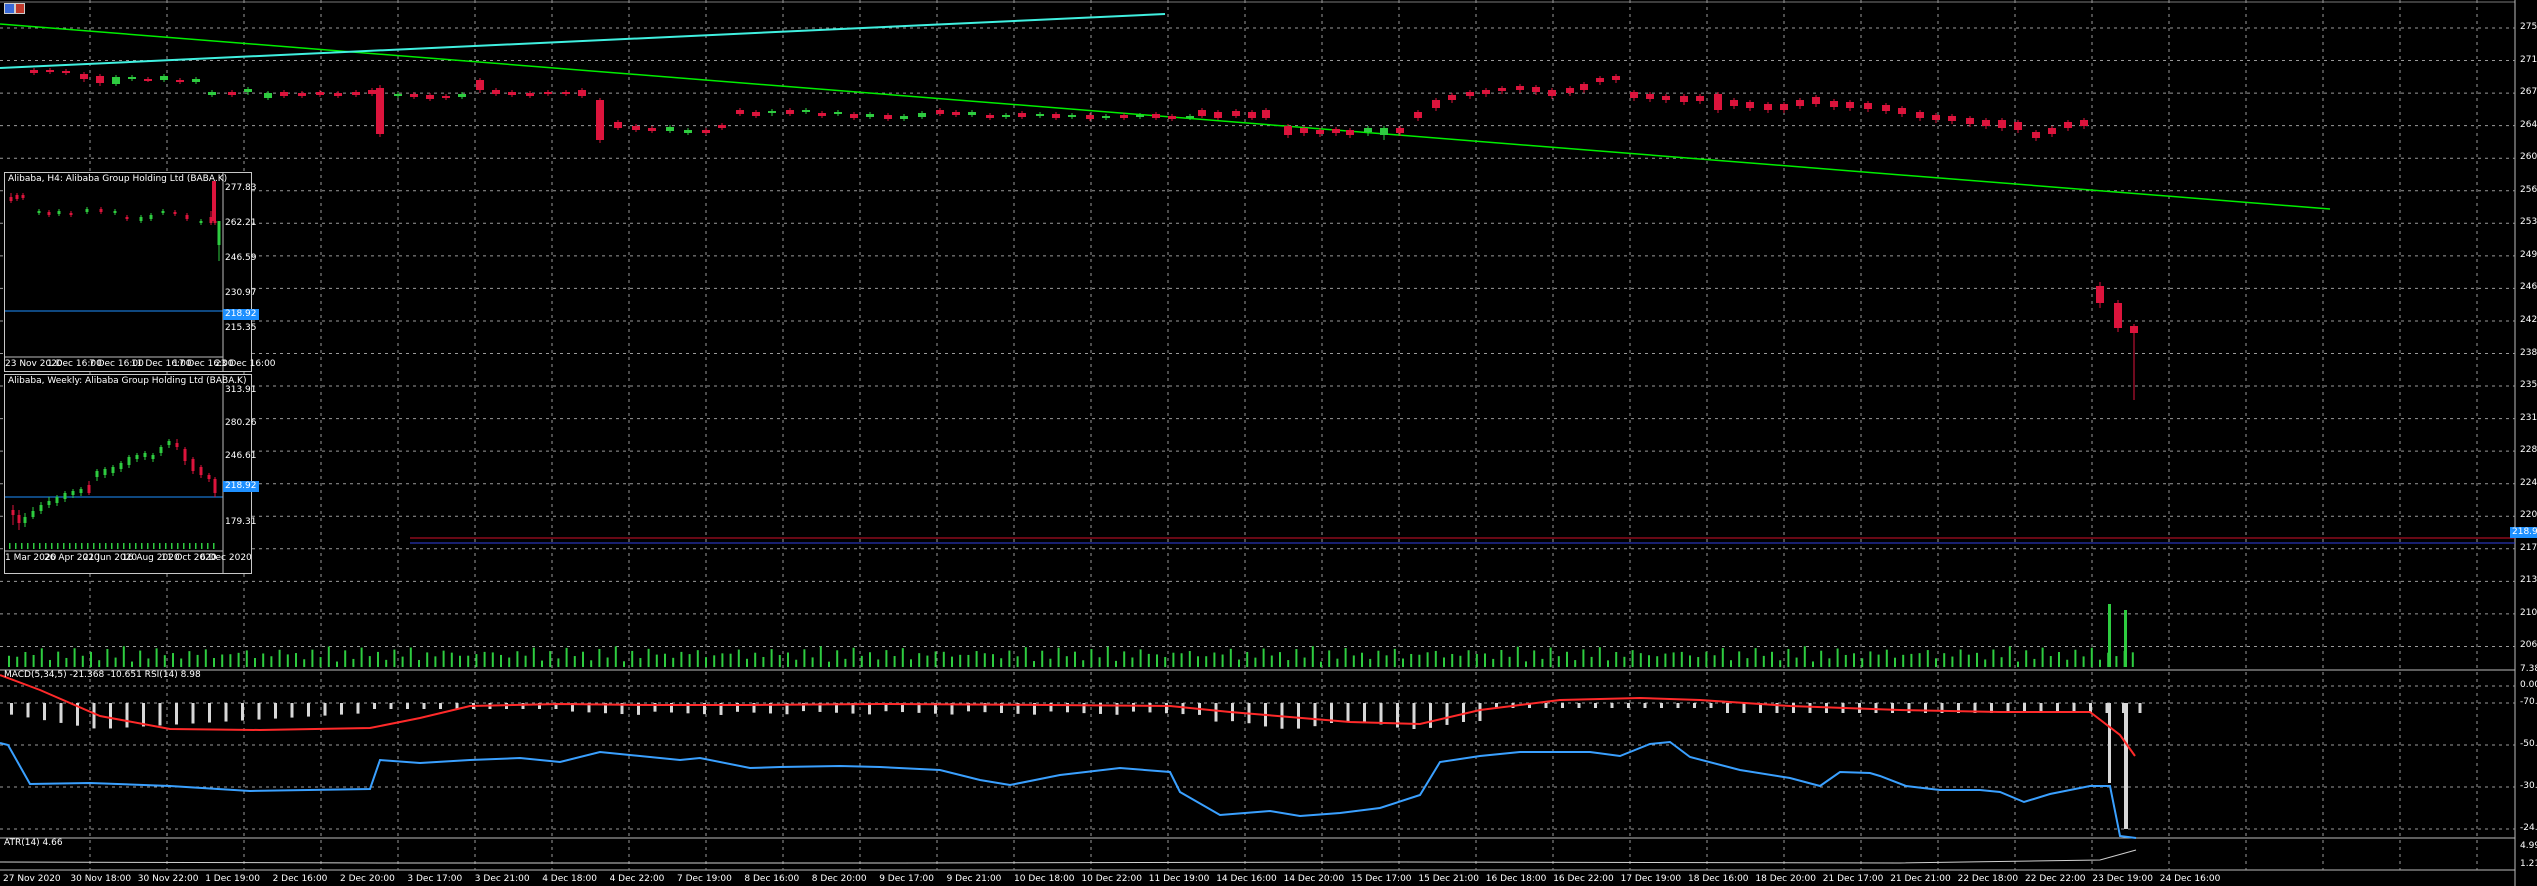 Image resolution: width=2537 pixels, height=886 pixels. What do you see at coordinates (2528, 828) in the screenshot?
I see `macd-axis-label: -24.100` at bounding box center [2528, 828].